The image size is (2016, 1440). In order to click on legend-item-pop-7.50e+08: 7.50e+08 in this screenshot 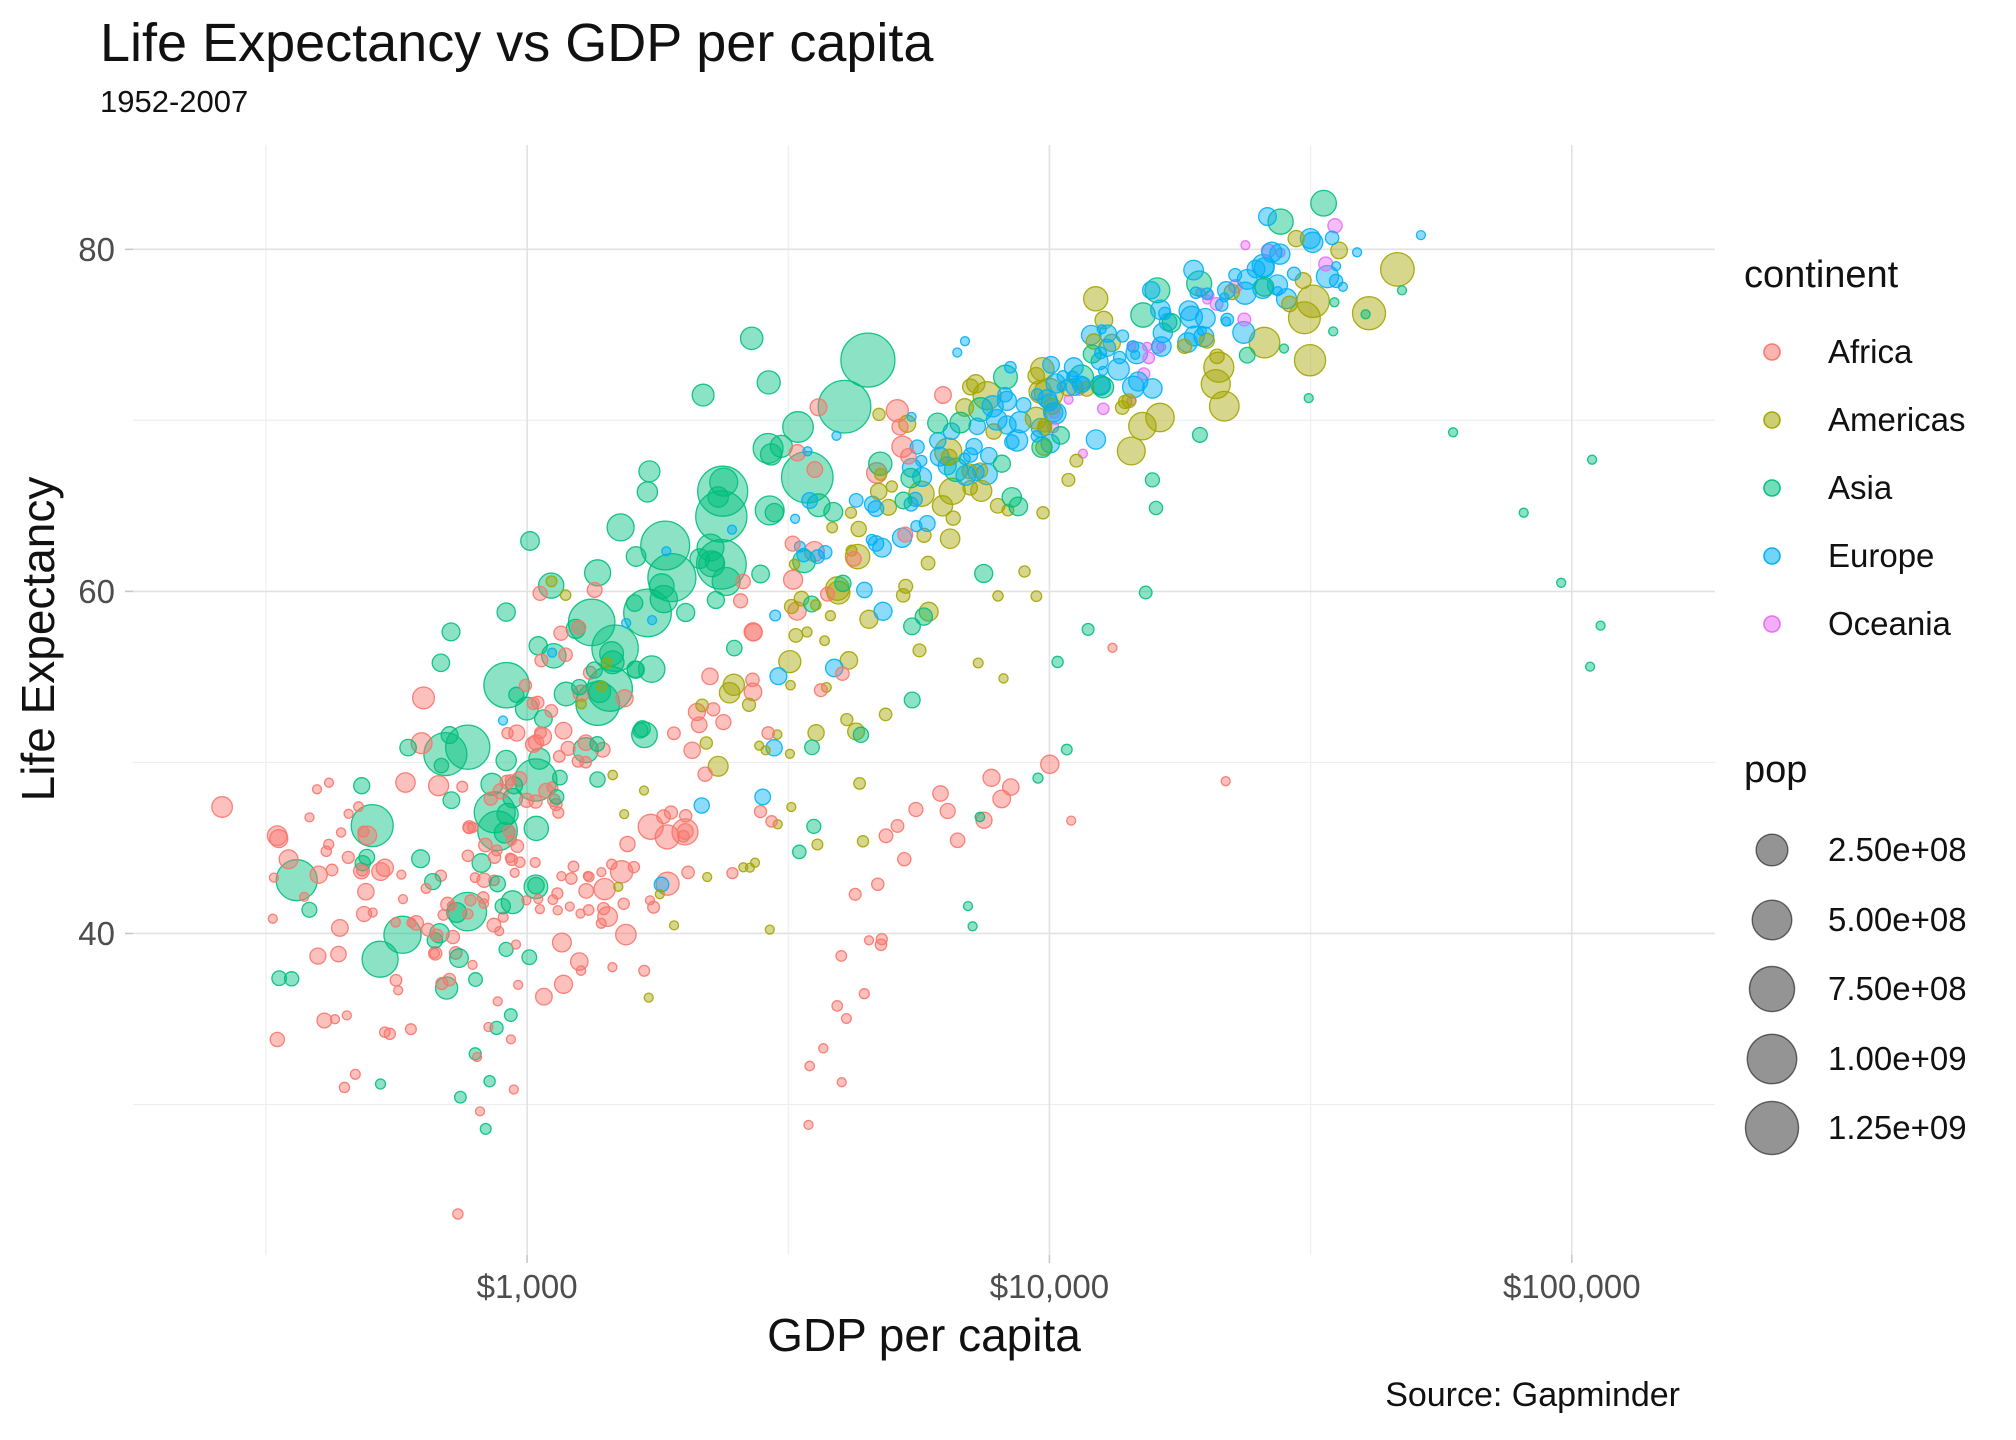, I will do `click(1855, 989)`.